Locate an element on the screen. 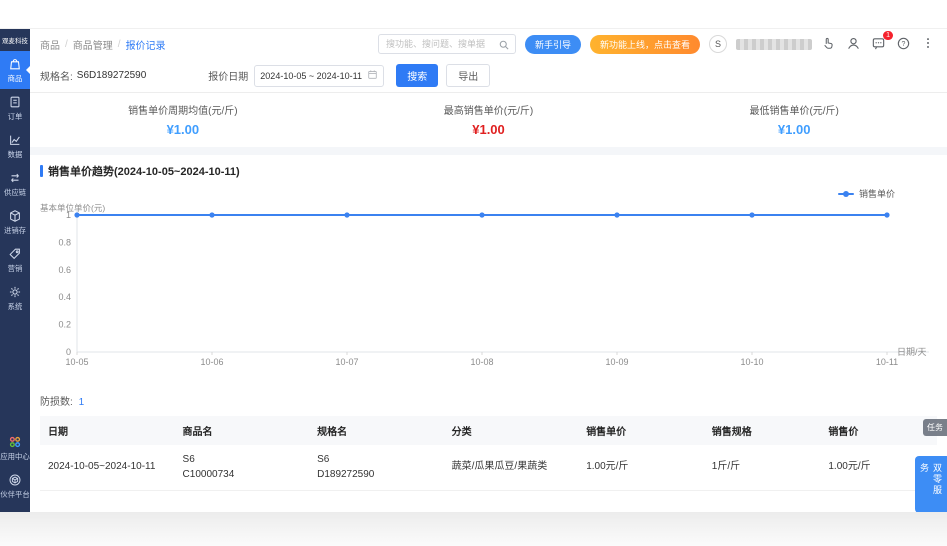  partner-cube-icon is located at coordinates (15, 480).